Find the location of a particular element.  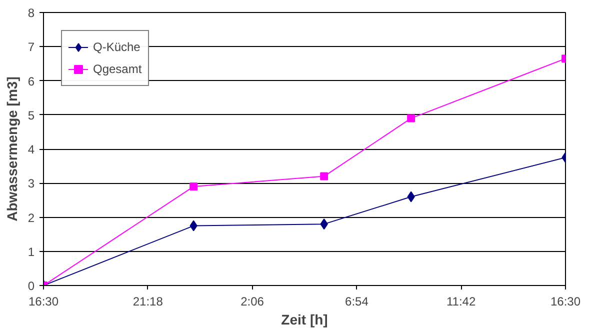

legend-label: Q-Küche is located at coordinates (116, 47).